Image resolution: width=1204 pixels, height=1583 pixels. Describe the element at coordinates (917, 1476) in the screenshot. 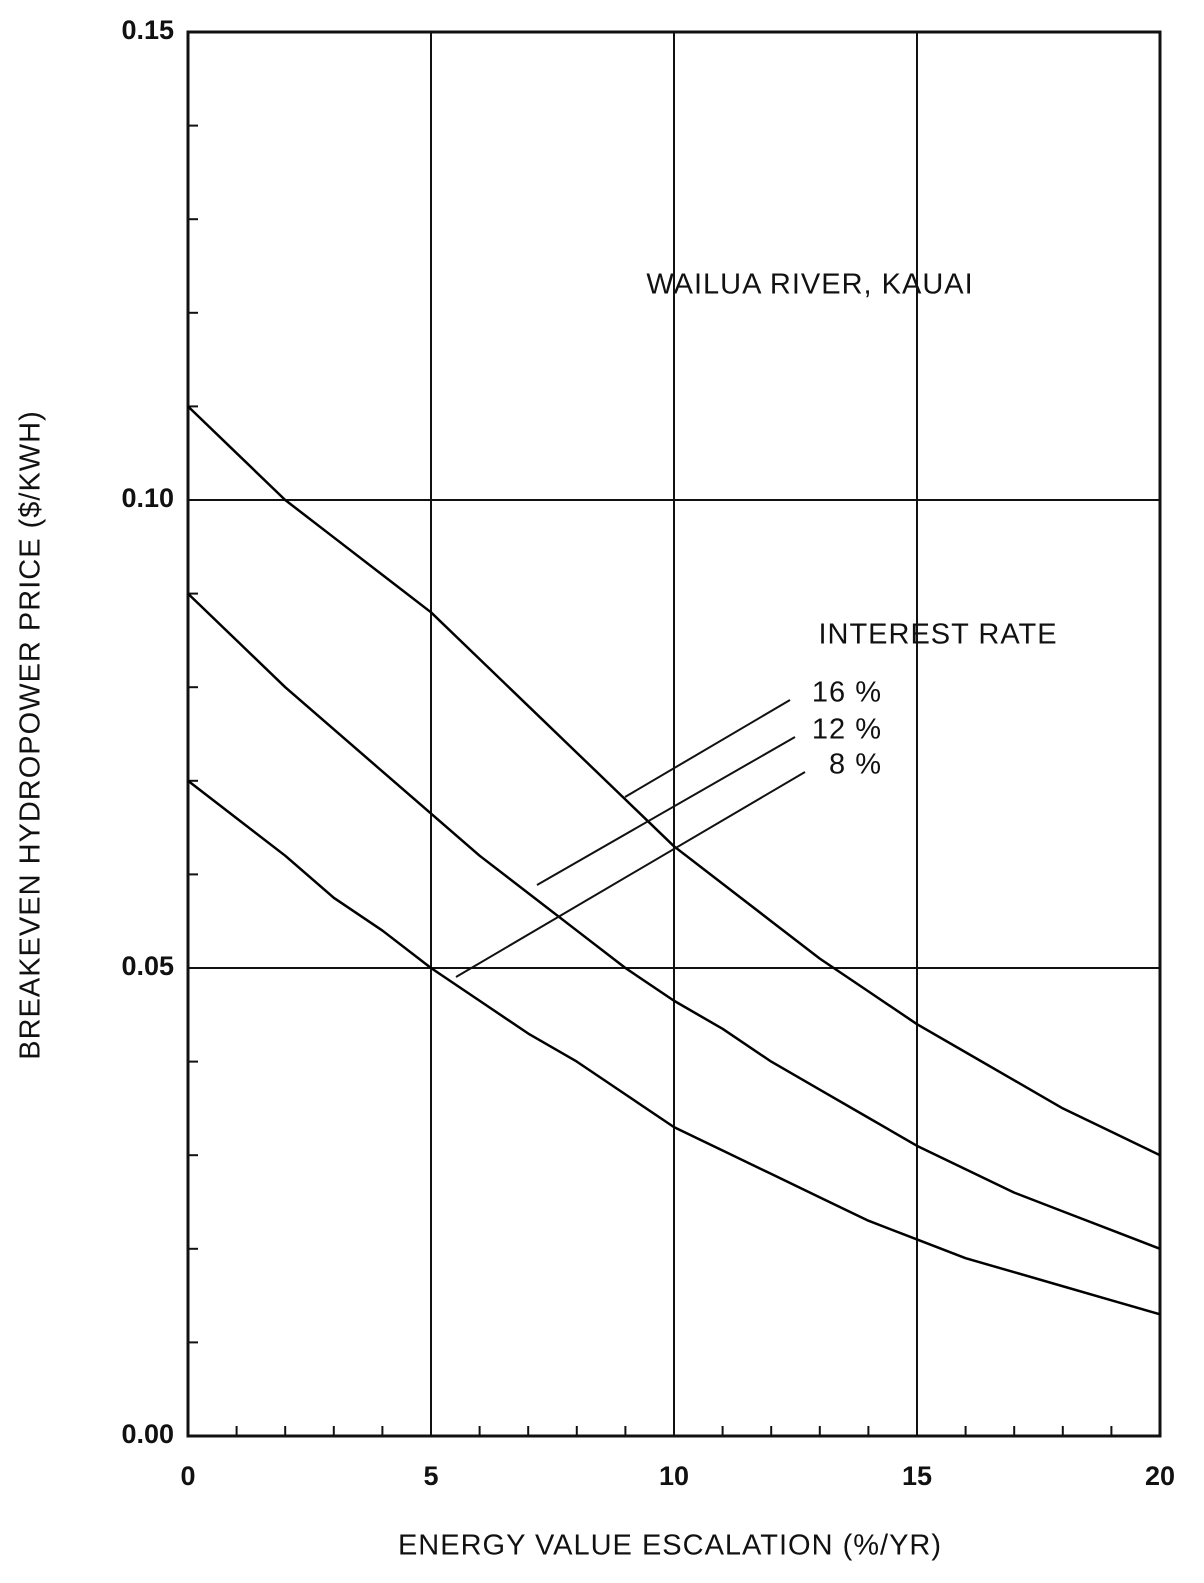

I see `x-tick-label: 15` at that location.